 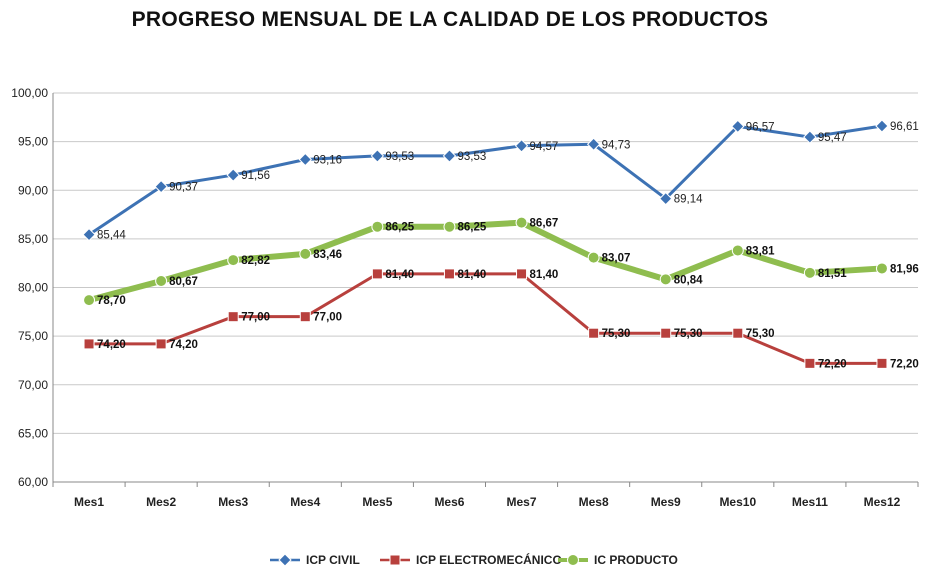 What do you see at coordinates (573, 560) in the screenshot?
I see `legend-marker-ic-producto` at bounding box center [573, 560].